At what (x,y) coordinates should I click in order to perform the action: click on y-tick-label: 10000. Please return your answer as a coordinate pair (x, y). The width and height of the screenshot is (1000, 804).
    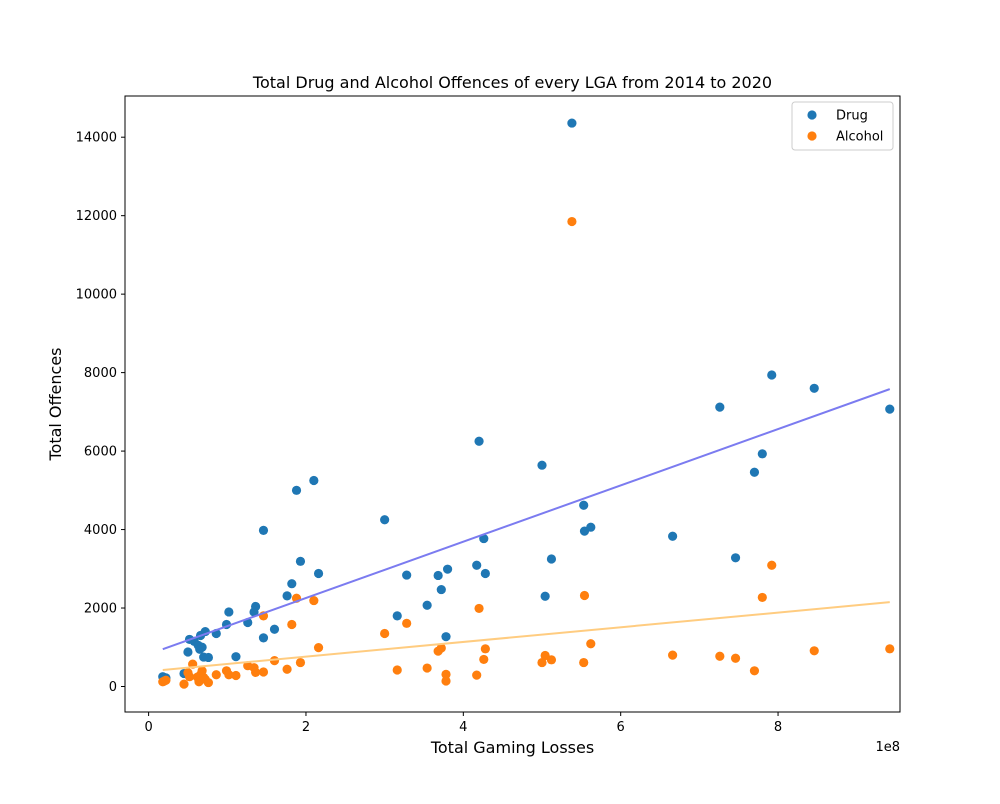
    Looking at the image, I should click on (96, 295).